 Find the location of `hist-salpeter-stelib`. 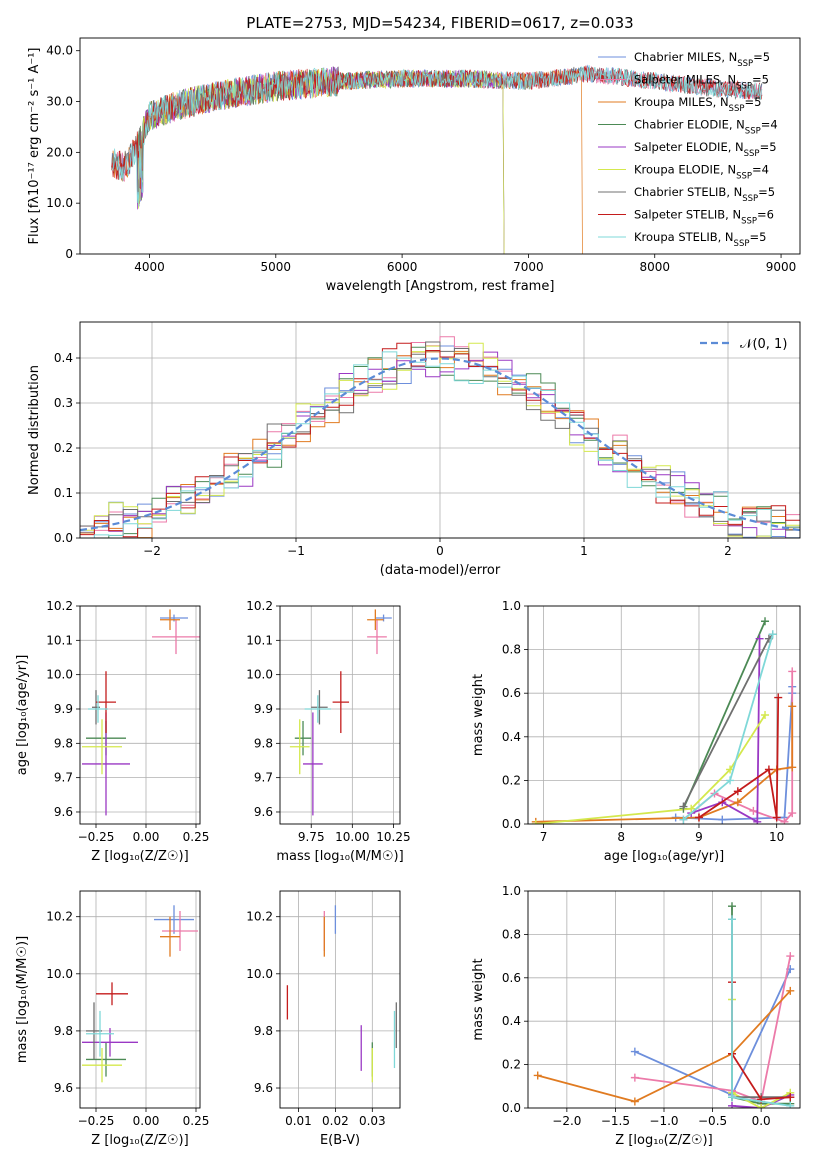

hist-salpeter-stelib is located at coordinates (440, 440).